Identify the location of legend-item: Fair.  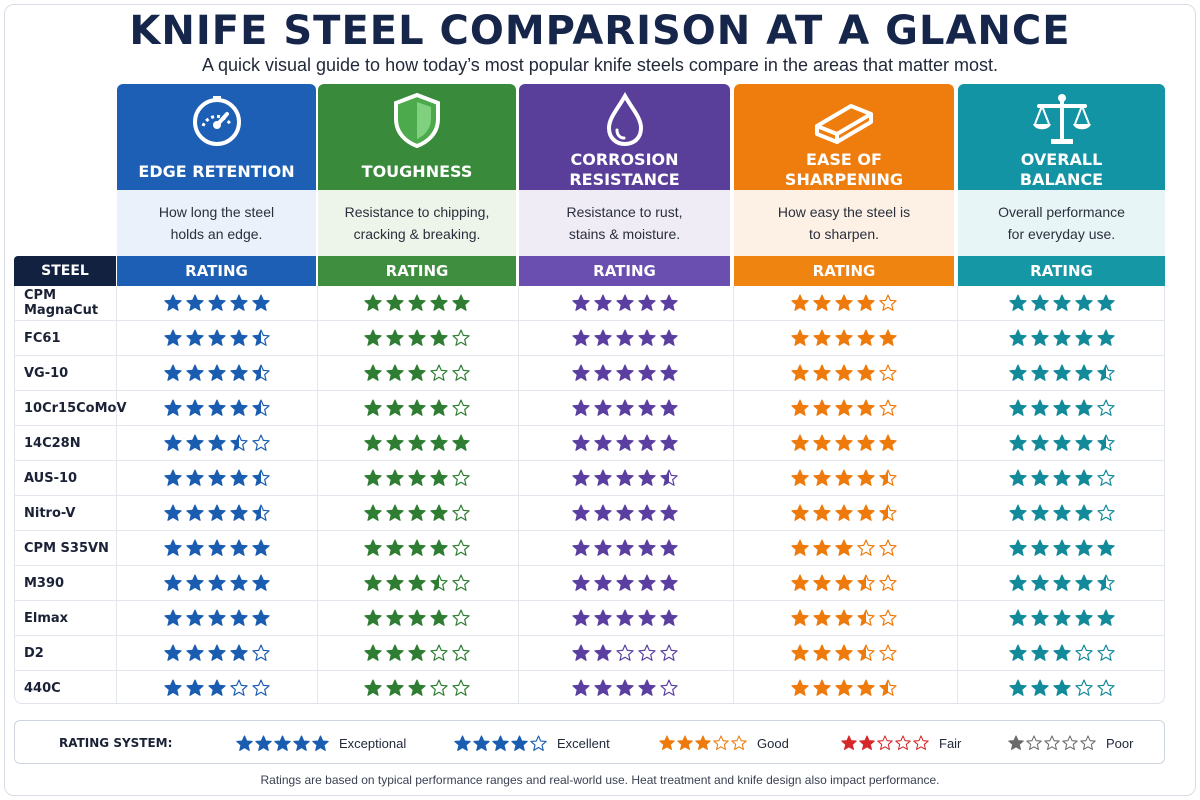
(901, 743).